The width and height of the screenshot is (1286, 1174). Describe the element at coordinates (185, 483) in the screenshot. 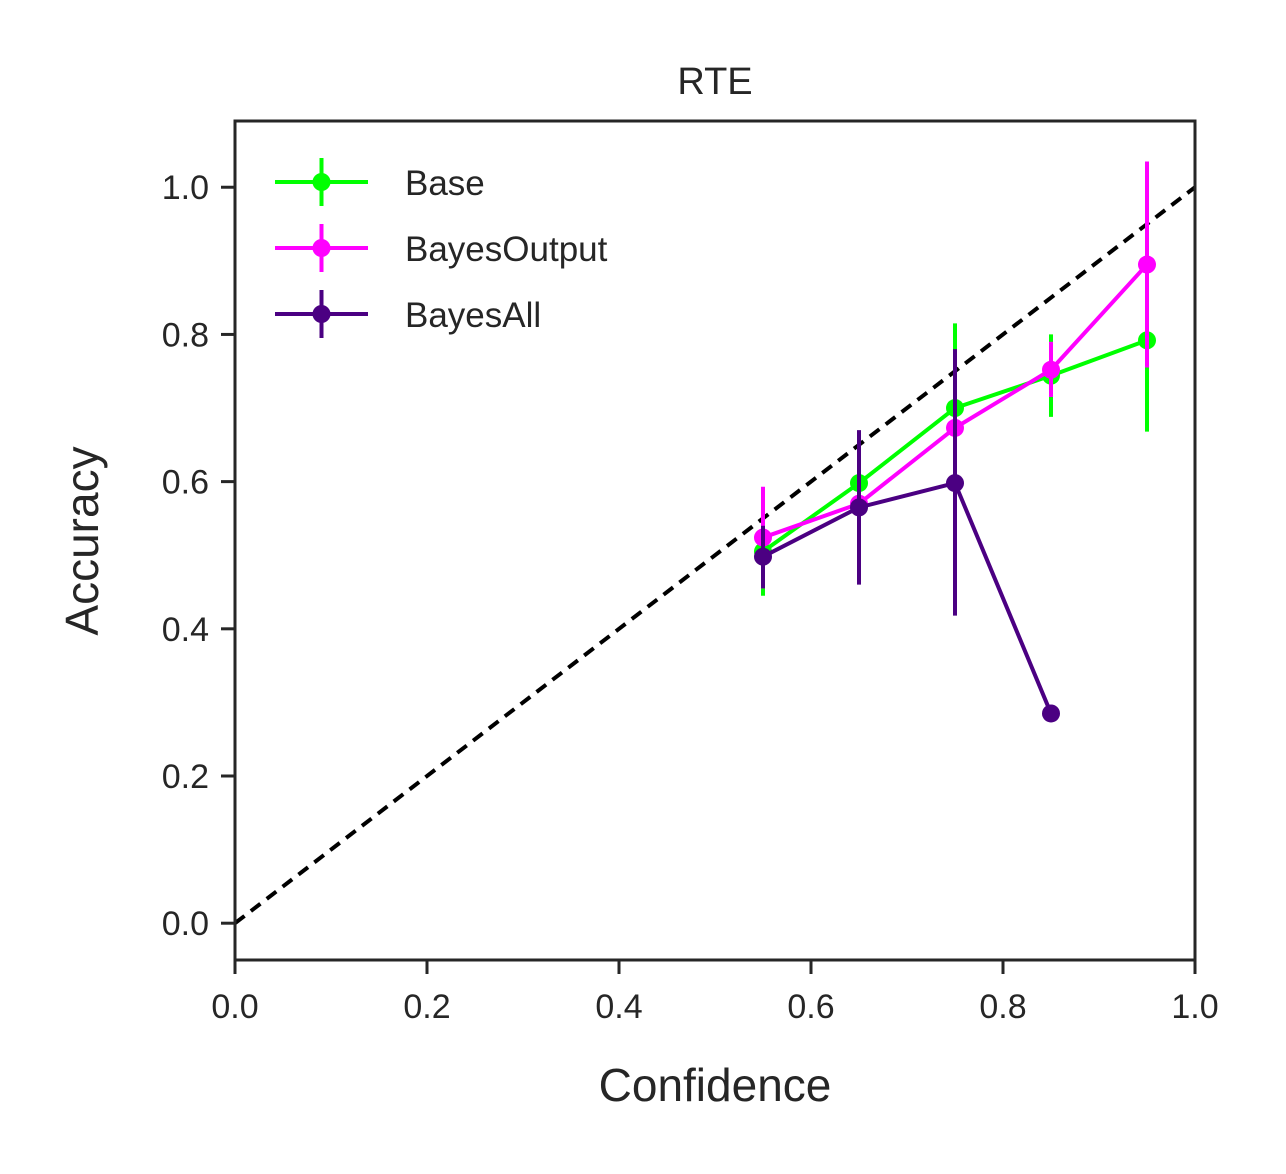

I see `y-tick-label: 0.6` at that location.